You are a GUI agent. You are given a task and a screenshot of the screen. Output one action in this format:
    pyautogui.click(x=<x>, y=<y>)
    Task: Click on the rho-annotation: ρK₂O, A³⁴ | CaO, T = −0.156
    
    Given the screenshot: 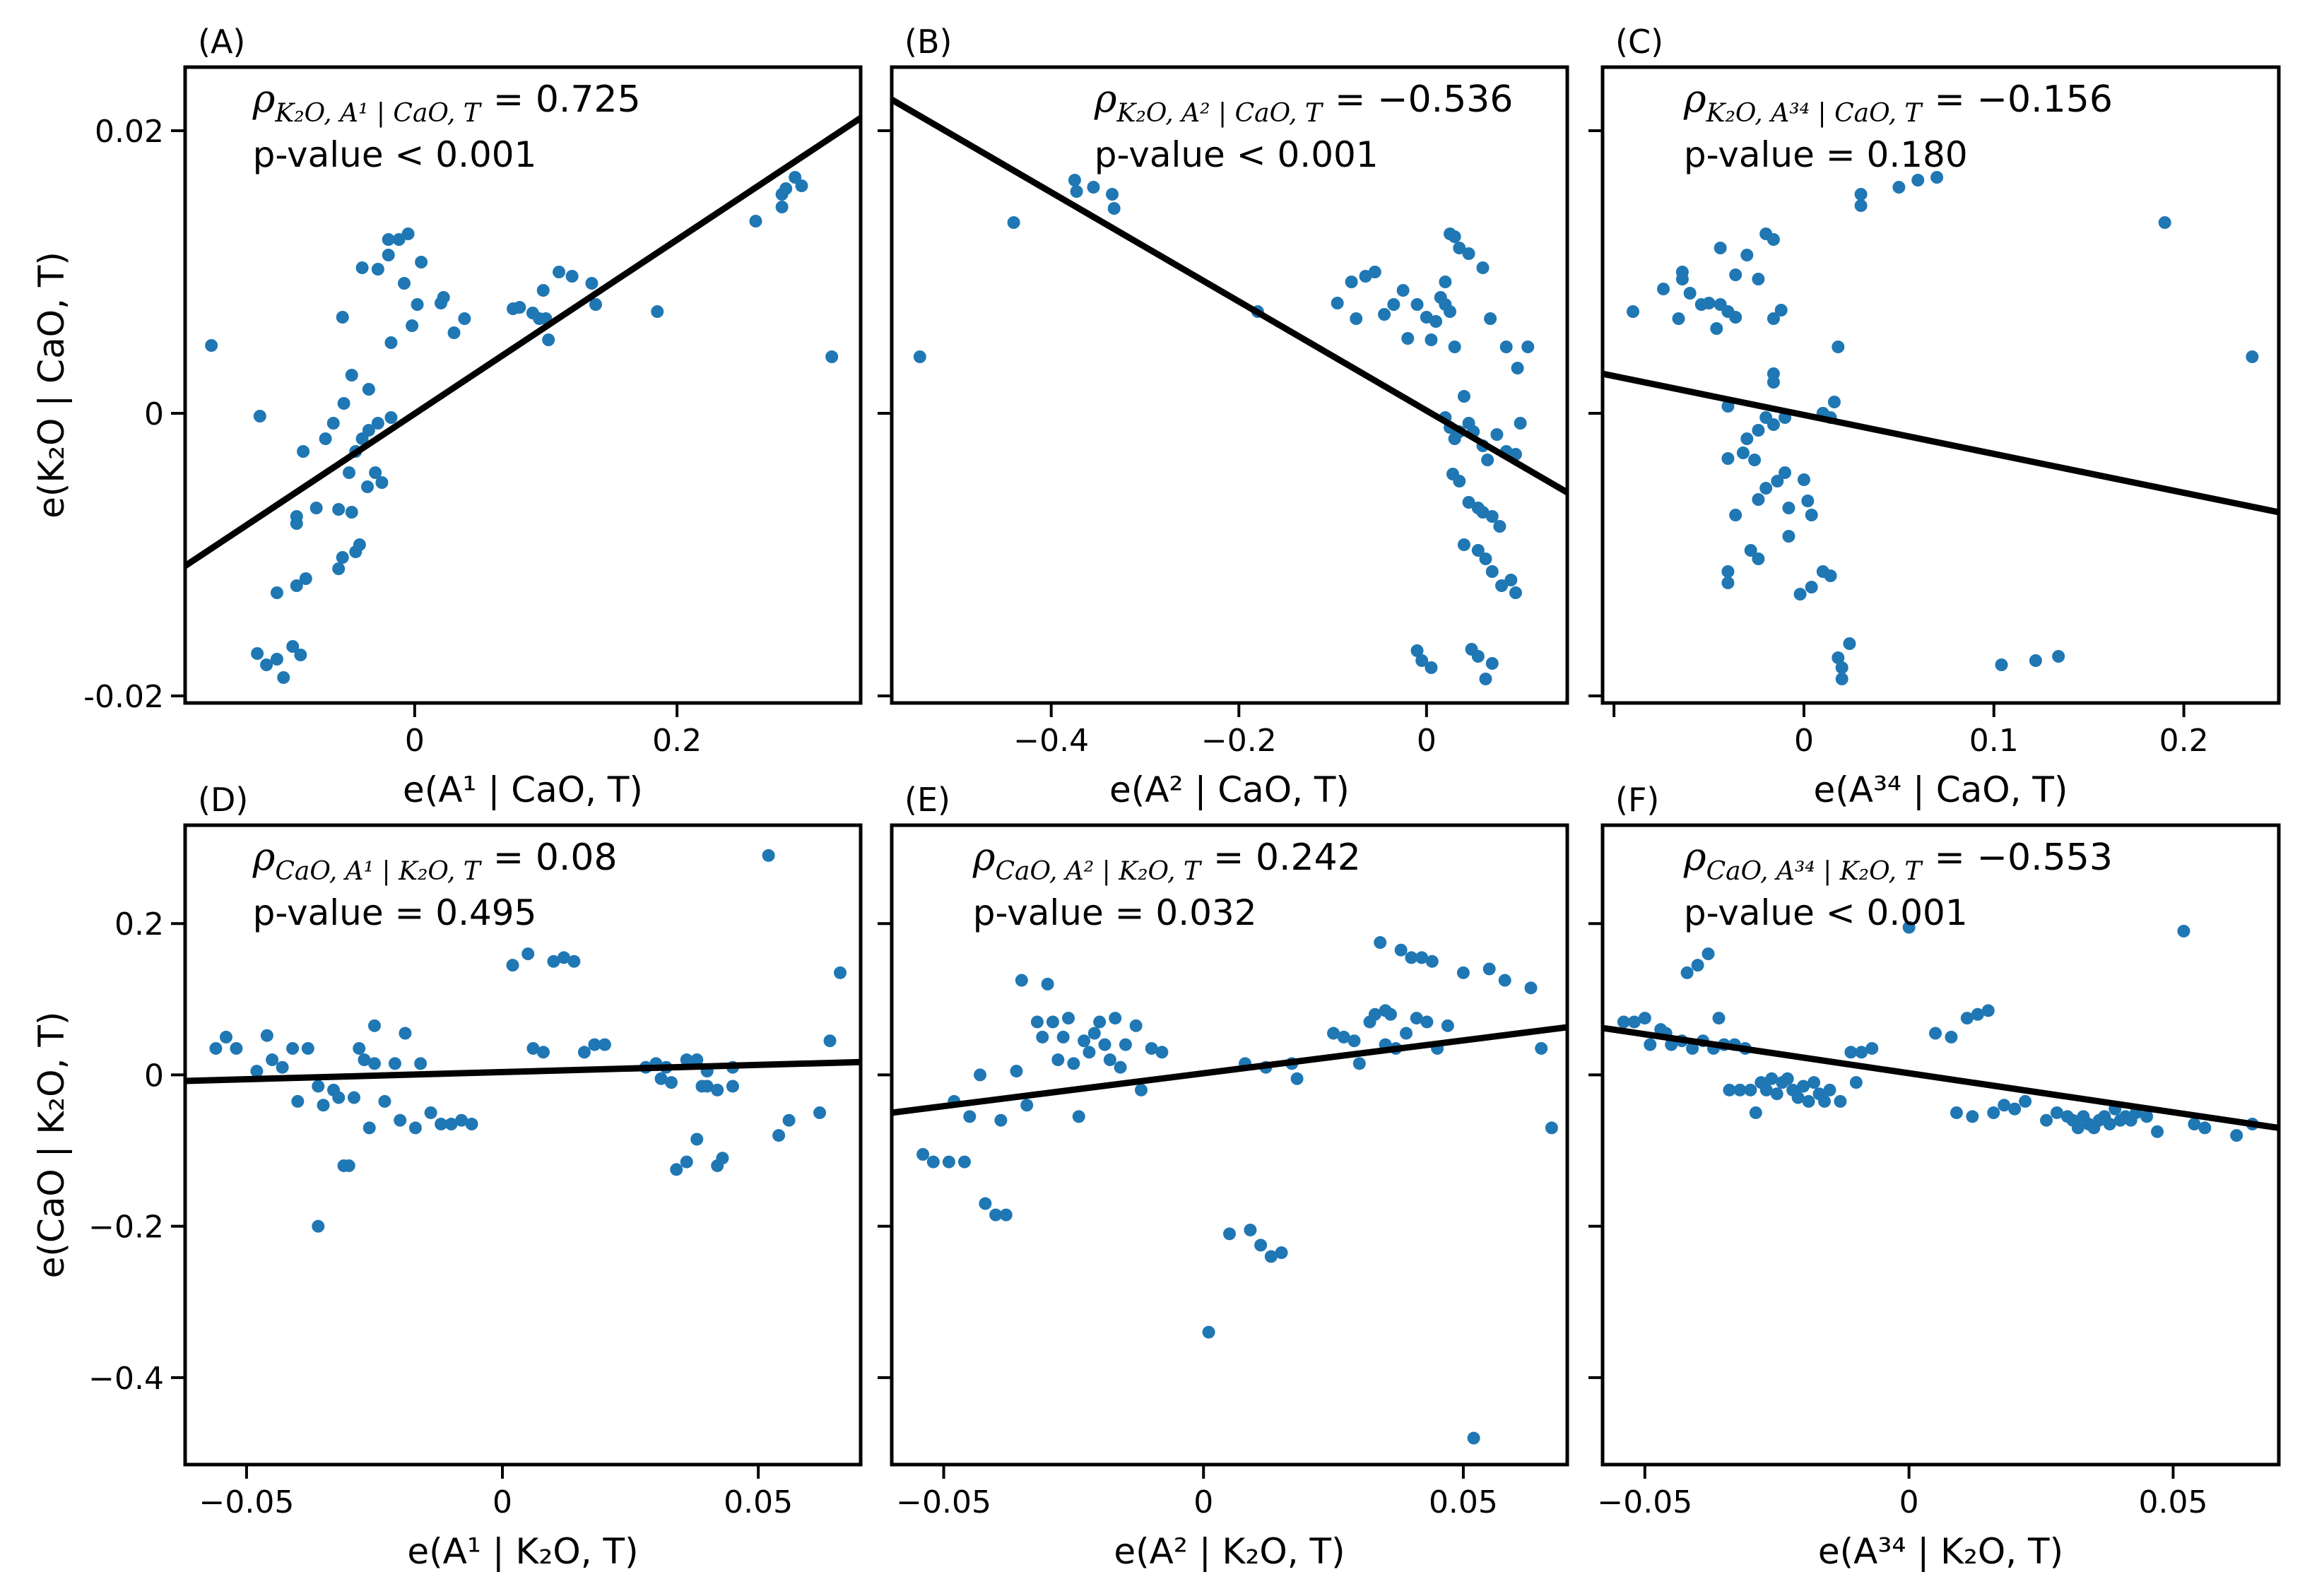 What is the action you would take?
    pyautogui.click(x=1898, y=102)
    